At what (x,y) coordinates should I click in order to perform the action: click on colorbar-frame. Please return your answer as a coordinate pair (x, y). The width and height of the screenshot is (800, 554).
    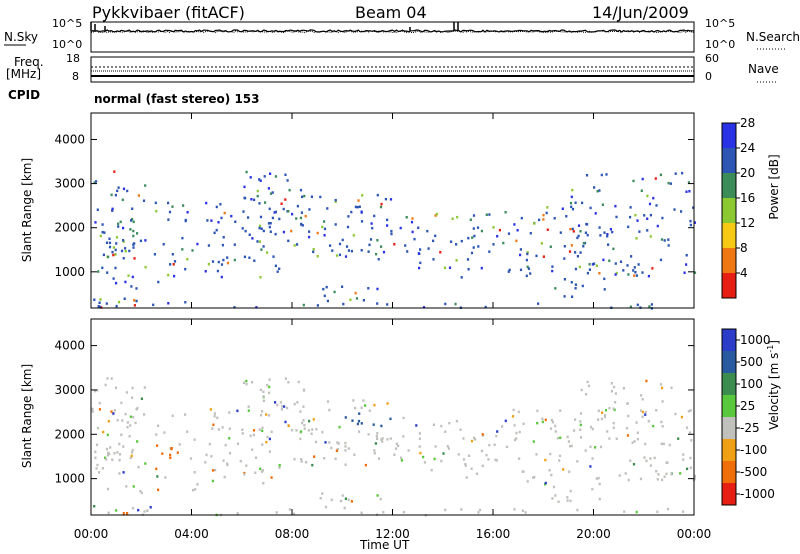
    Looking at the image, I should click on (729, 210).